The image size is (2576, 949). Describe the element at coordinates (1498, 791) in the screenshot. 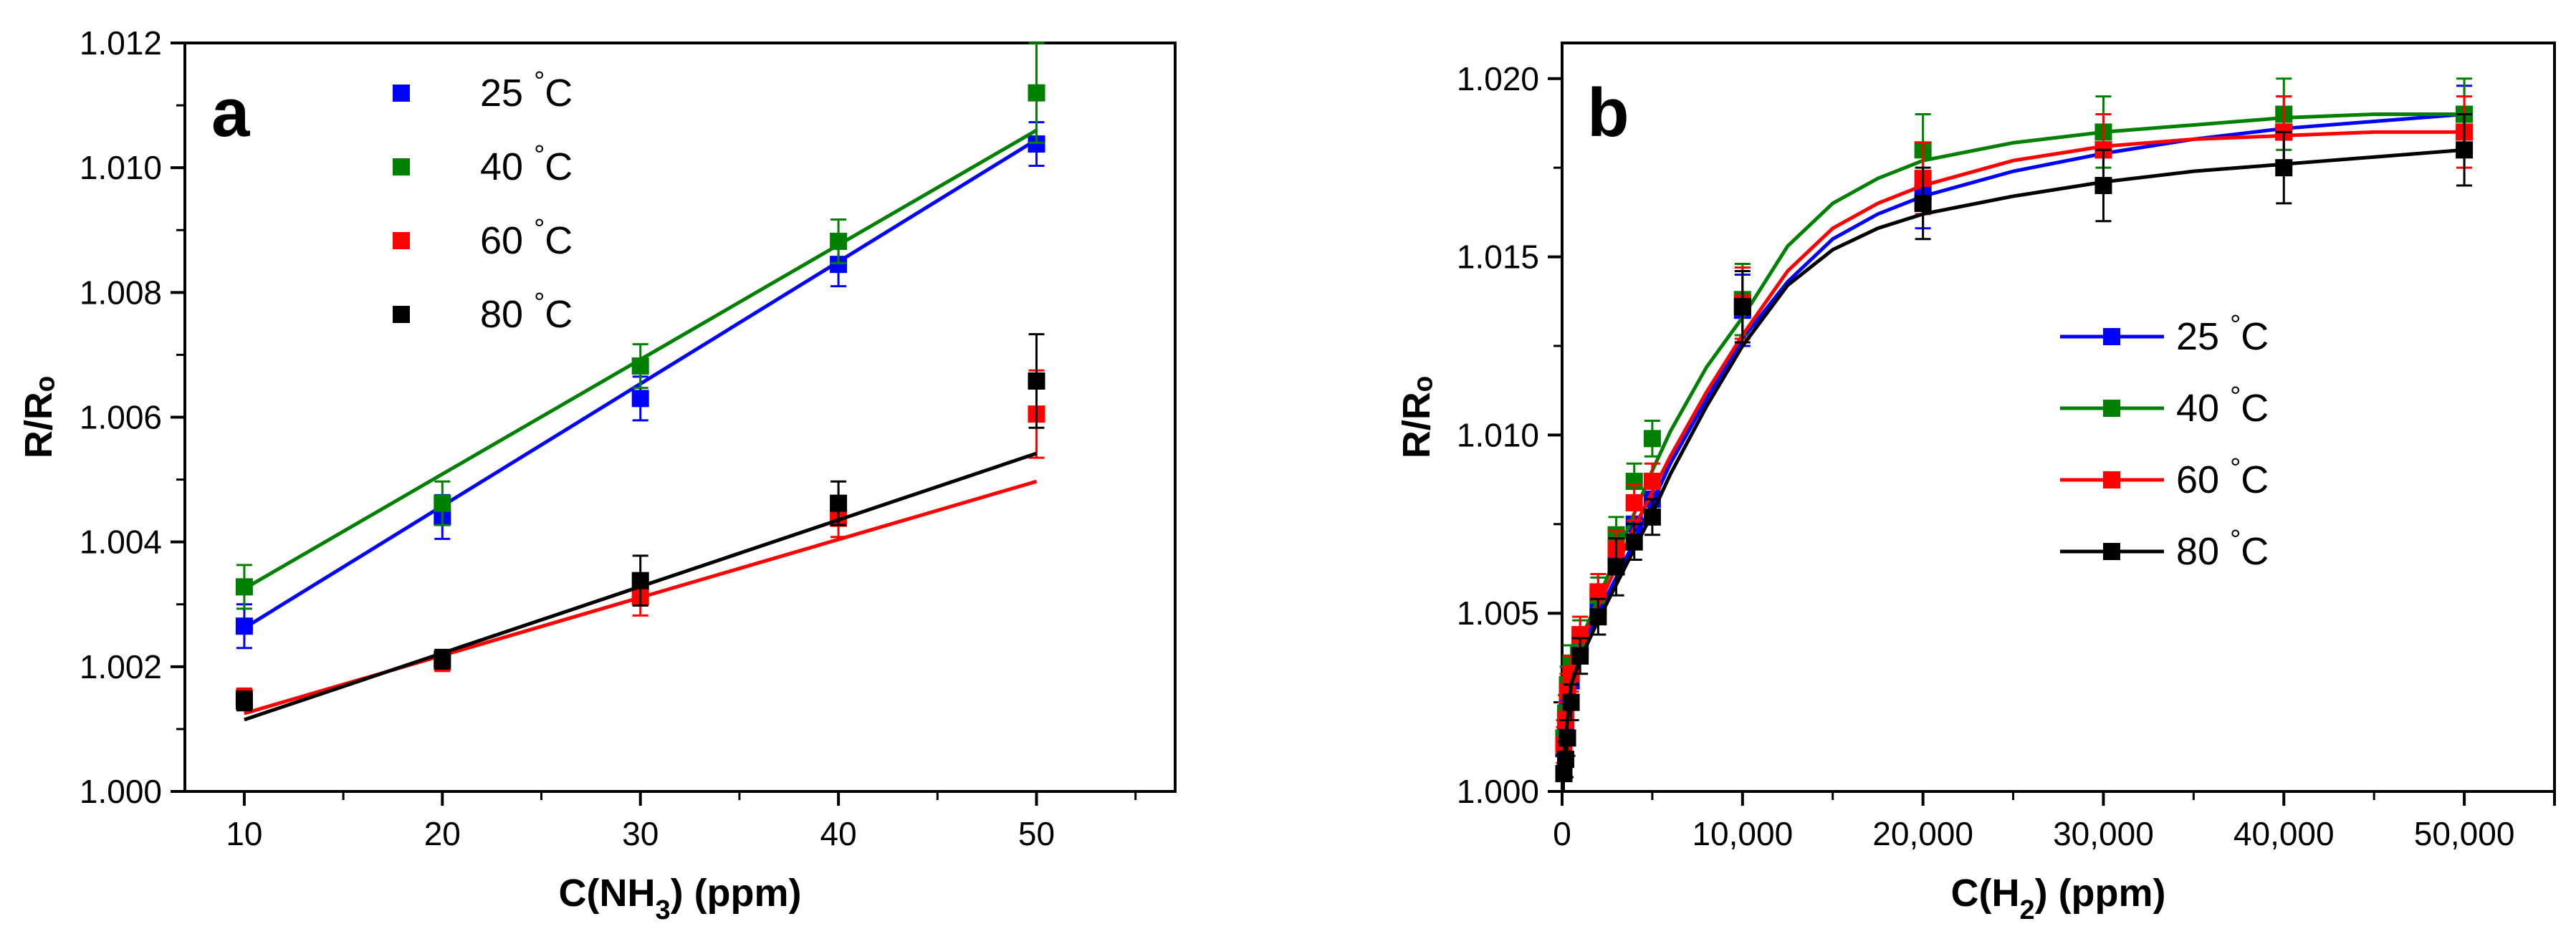

I see `y-tick-label: 1.000` at that location.